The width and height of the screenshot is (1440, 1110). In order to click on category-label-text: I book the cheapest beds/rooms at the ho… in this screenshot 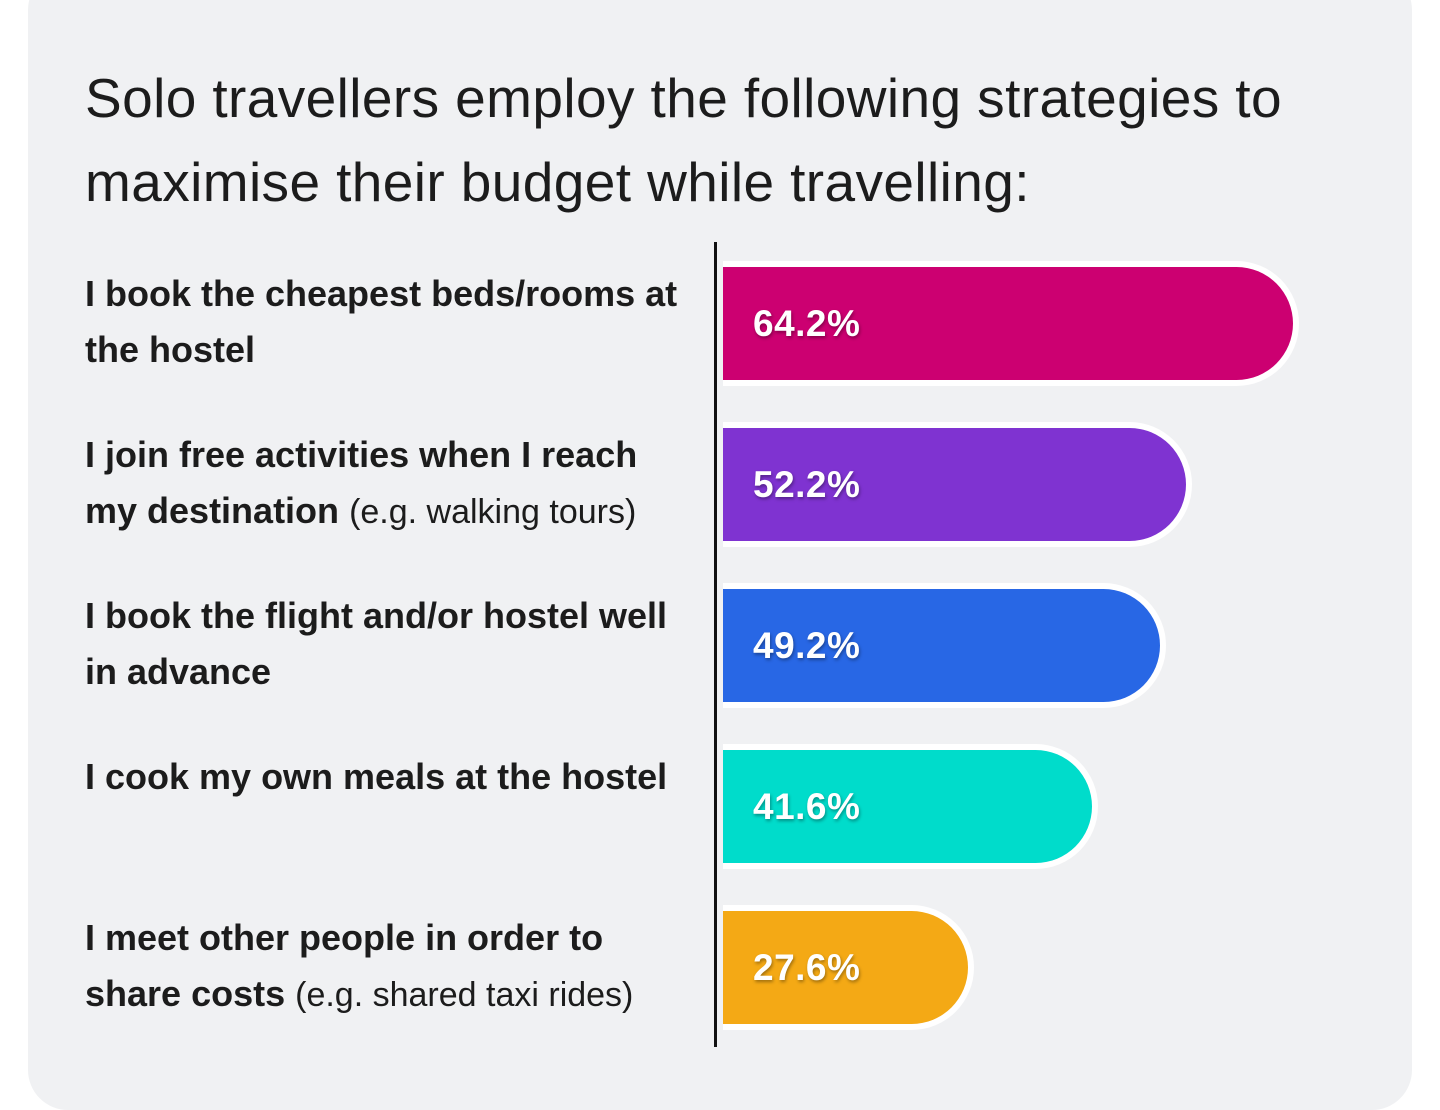, I will do `click(381, 321)`.